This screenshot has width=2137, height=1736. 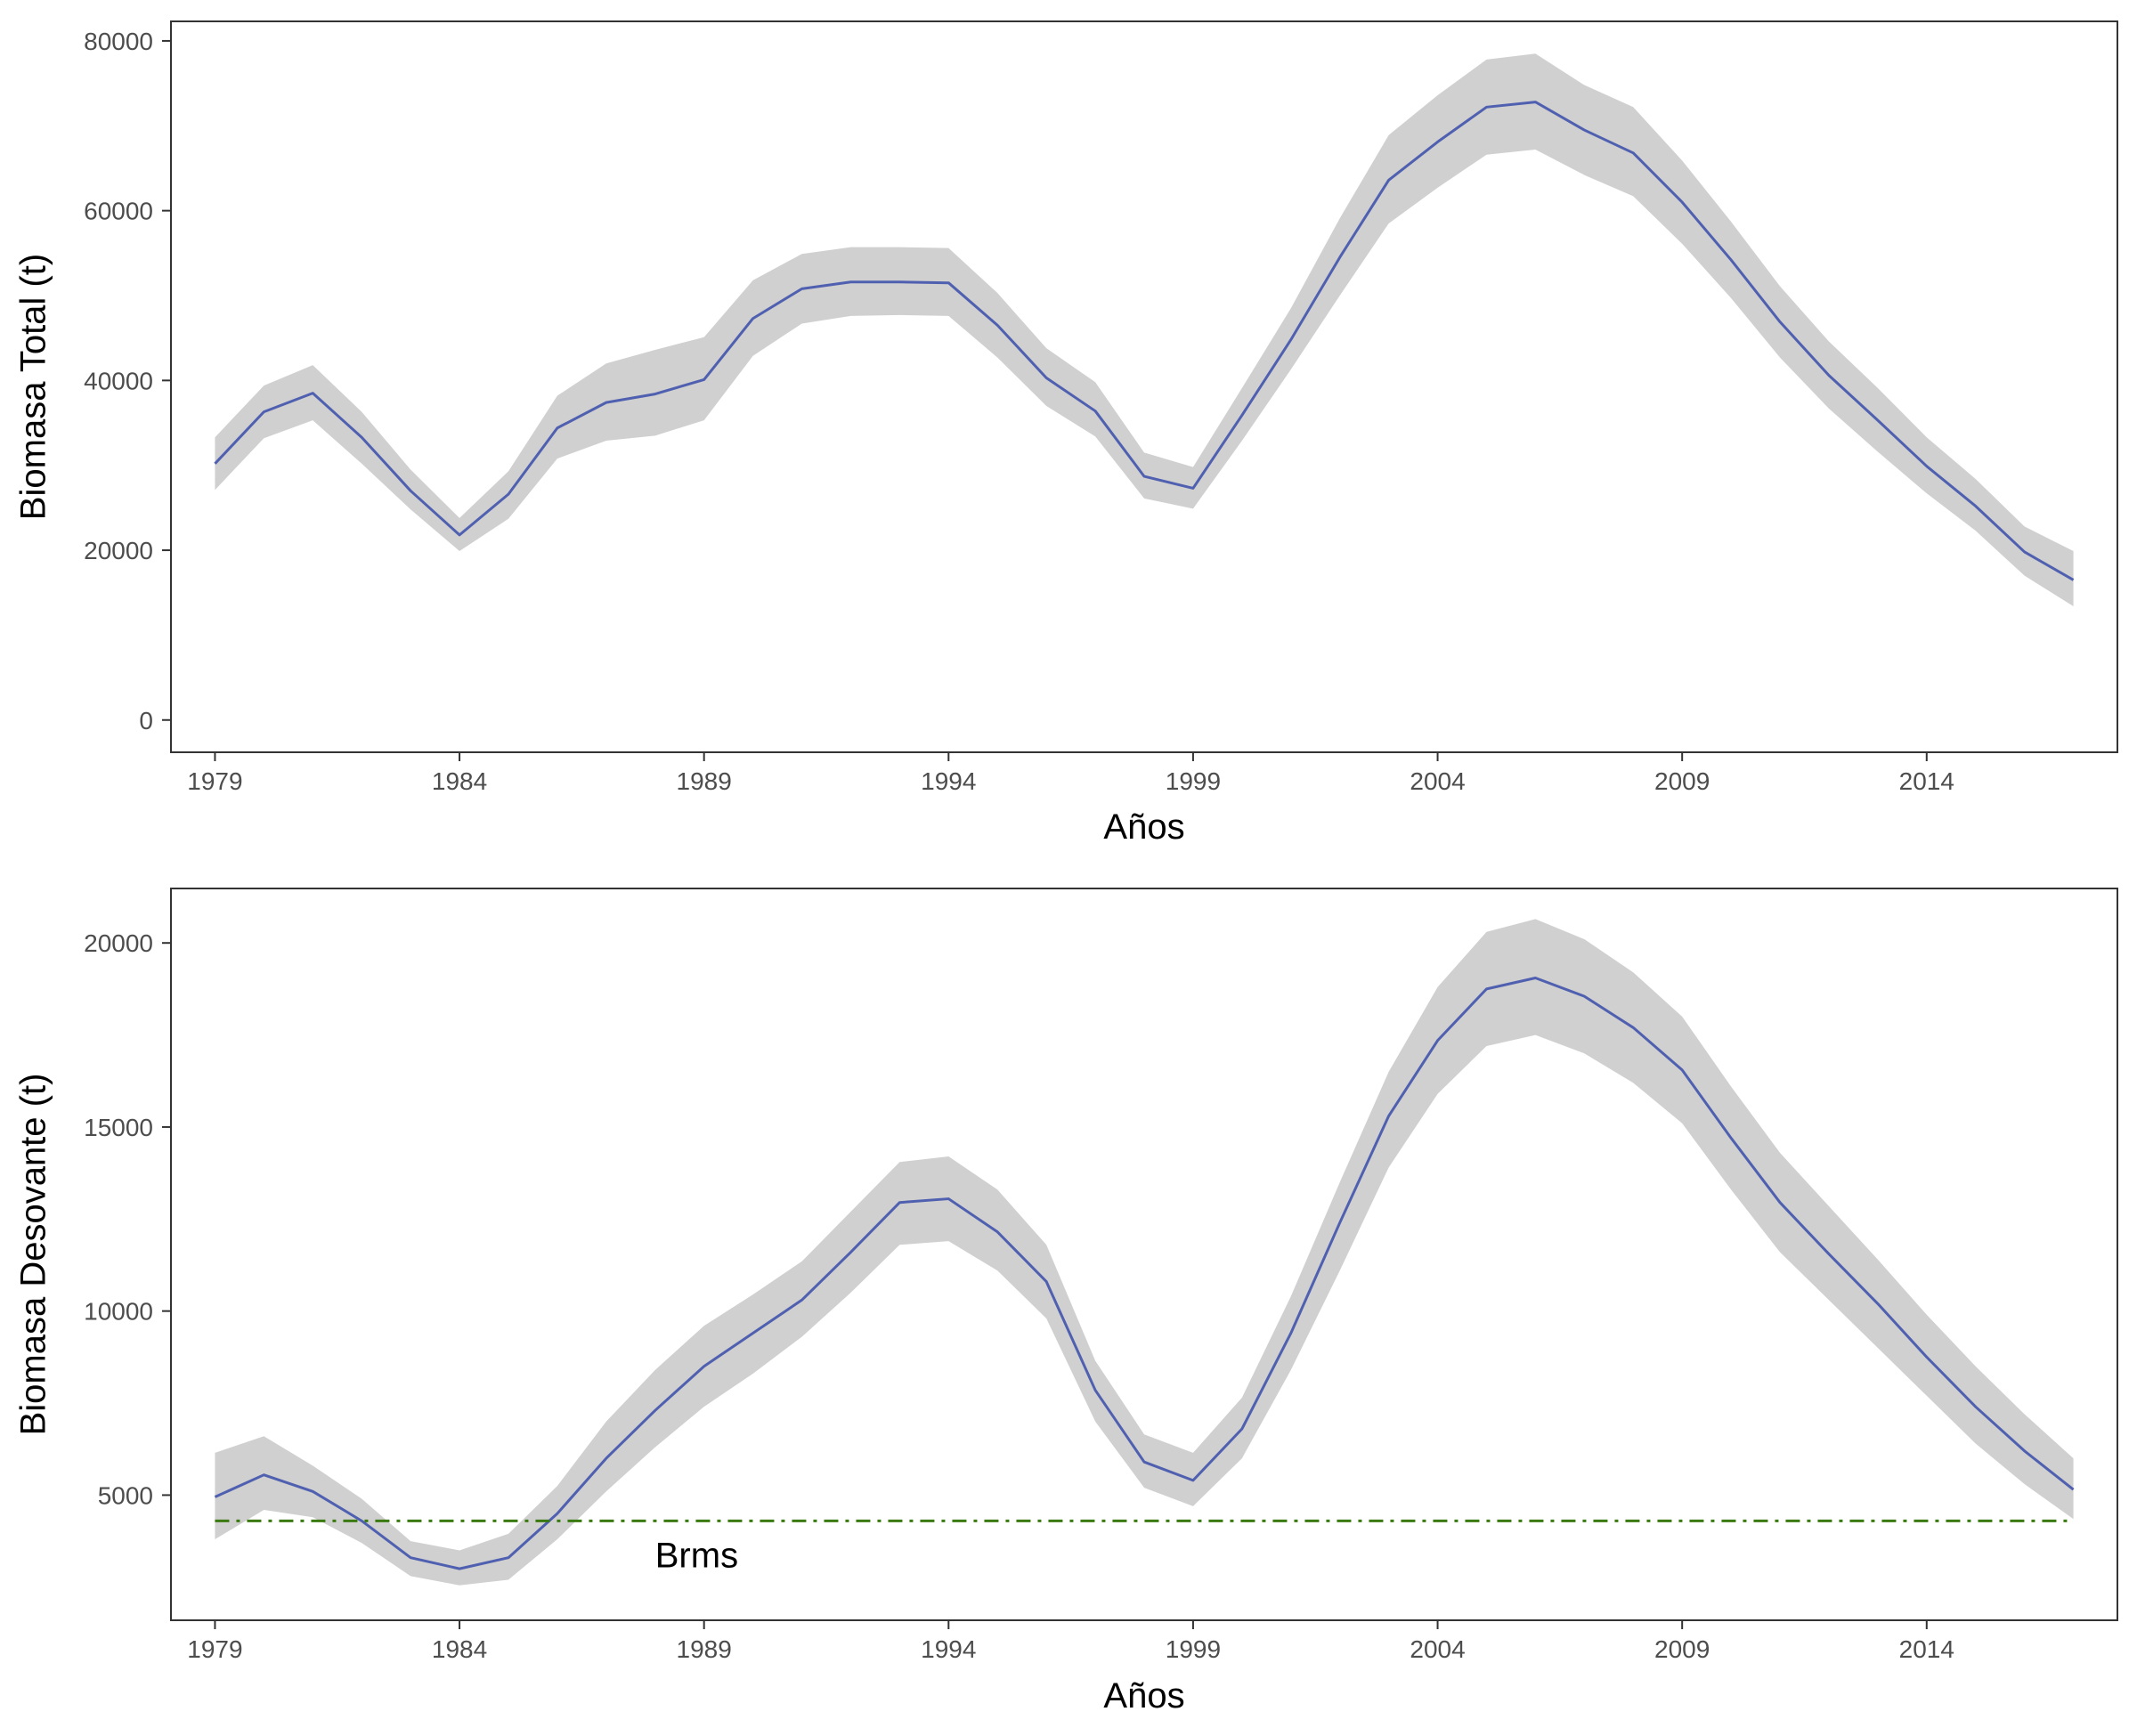 I want to click on y-tick-label: 60000, so click(x=118, y=211).